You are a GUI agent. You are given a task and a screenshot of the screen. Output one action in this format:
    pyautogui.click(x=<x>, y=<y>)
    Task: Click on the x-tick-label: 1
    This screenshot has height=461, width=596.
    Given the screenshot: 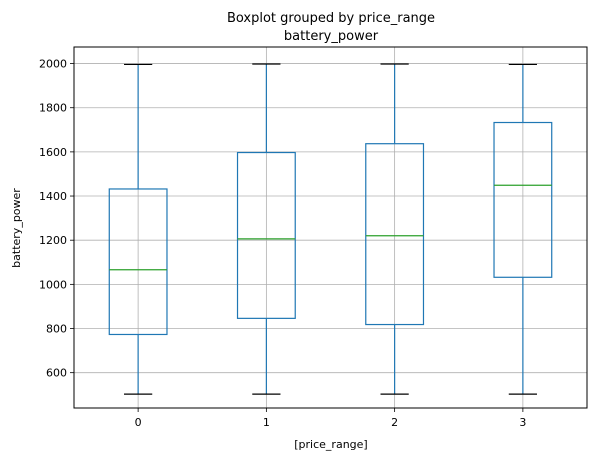 What is the action you would take?
    pyautogui.click(x=266, y=422)
    